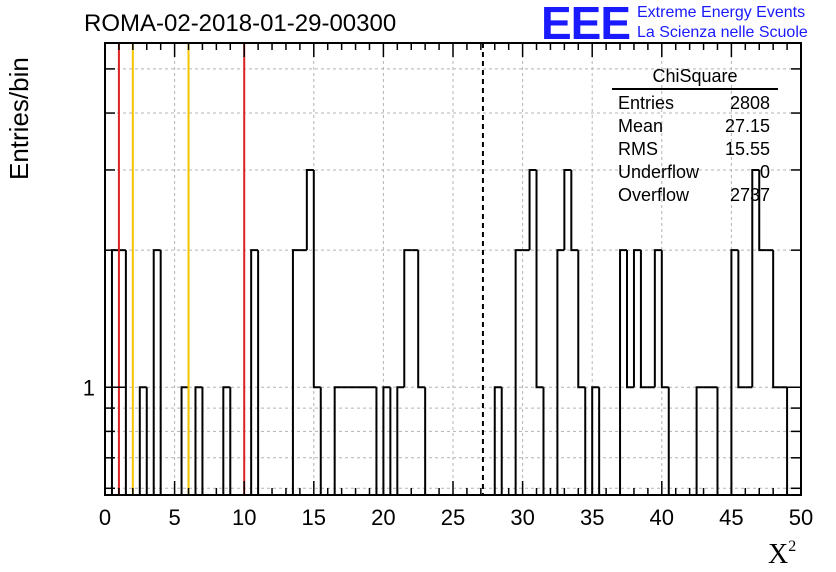 Image resolution: width=836 pixels, height=572 pixels. What do you see at coordinates (638, 149) in the screenshot?
I see `stats-label: RMS` at bounding box center [638, 149].